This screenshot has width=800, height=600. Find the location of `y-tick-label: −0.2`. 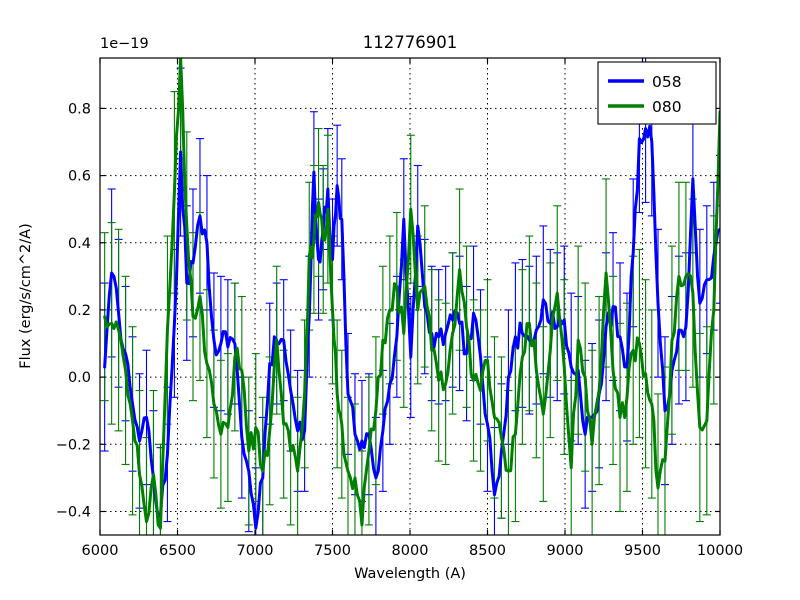

y-tick-label: −0.2 is located at coordinates (73, 445).